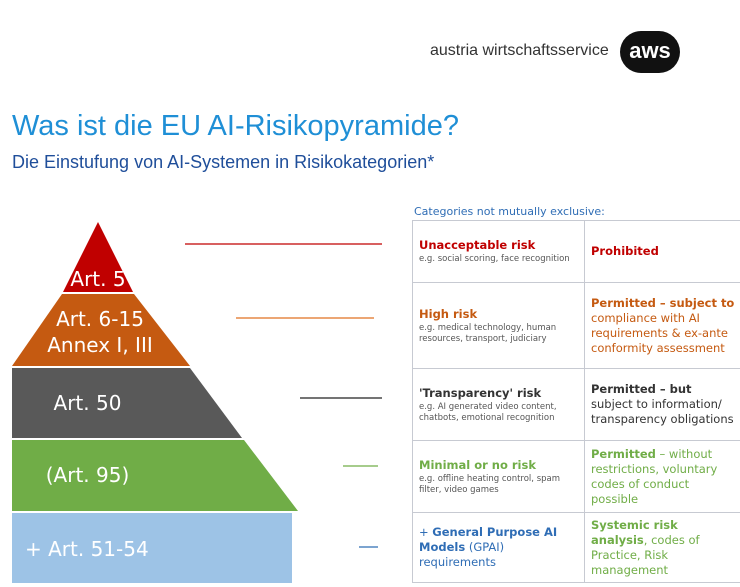  What do you see at coordinates (634, 532) in the screenshot?
I see `permission-status: Systemic risk analysis` at bounding box center [634, 532].